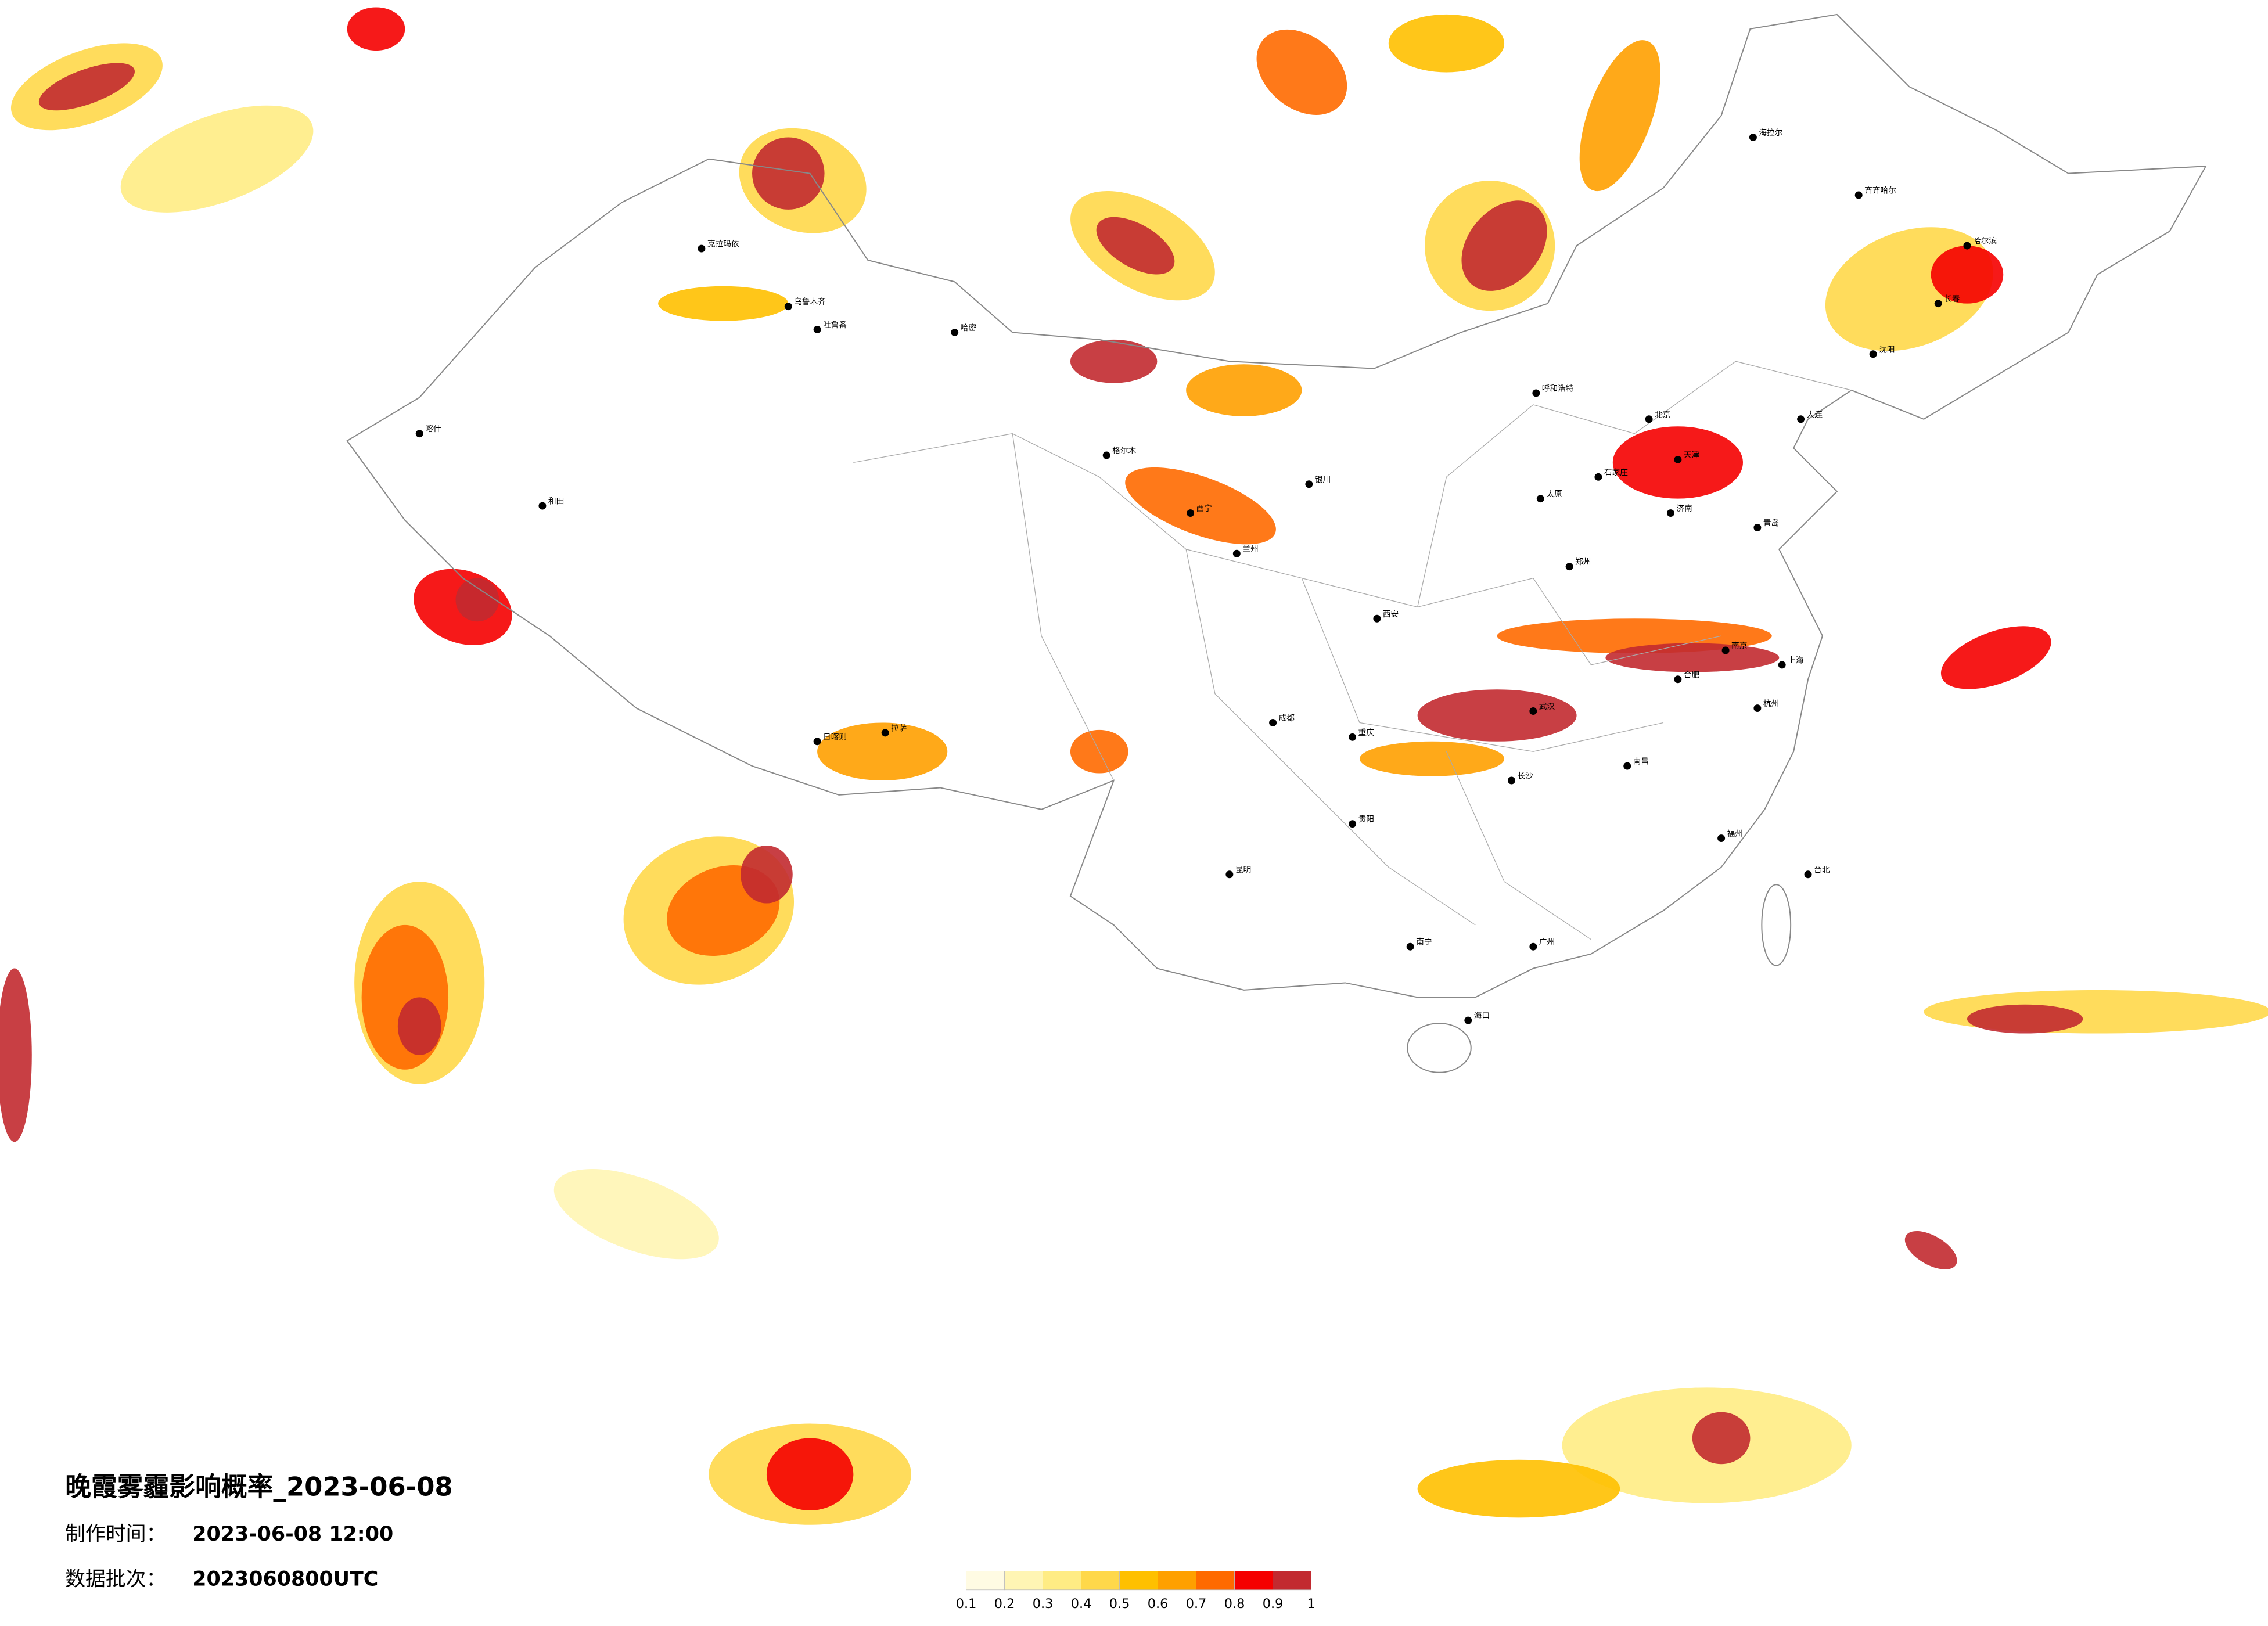 The image size is (2268, 1626). Describe the element at coordinates (1439, 1048) in the screenshot. I see `hainan` at that location.